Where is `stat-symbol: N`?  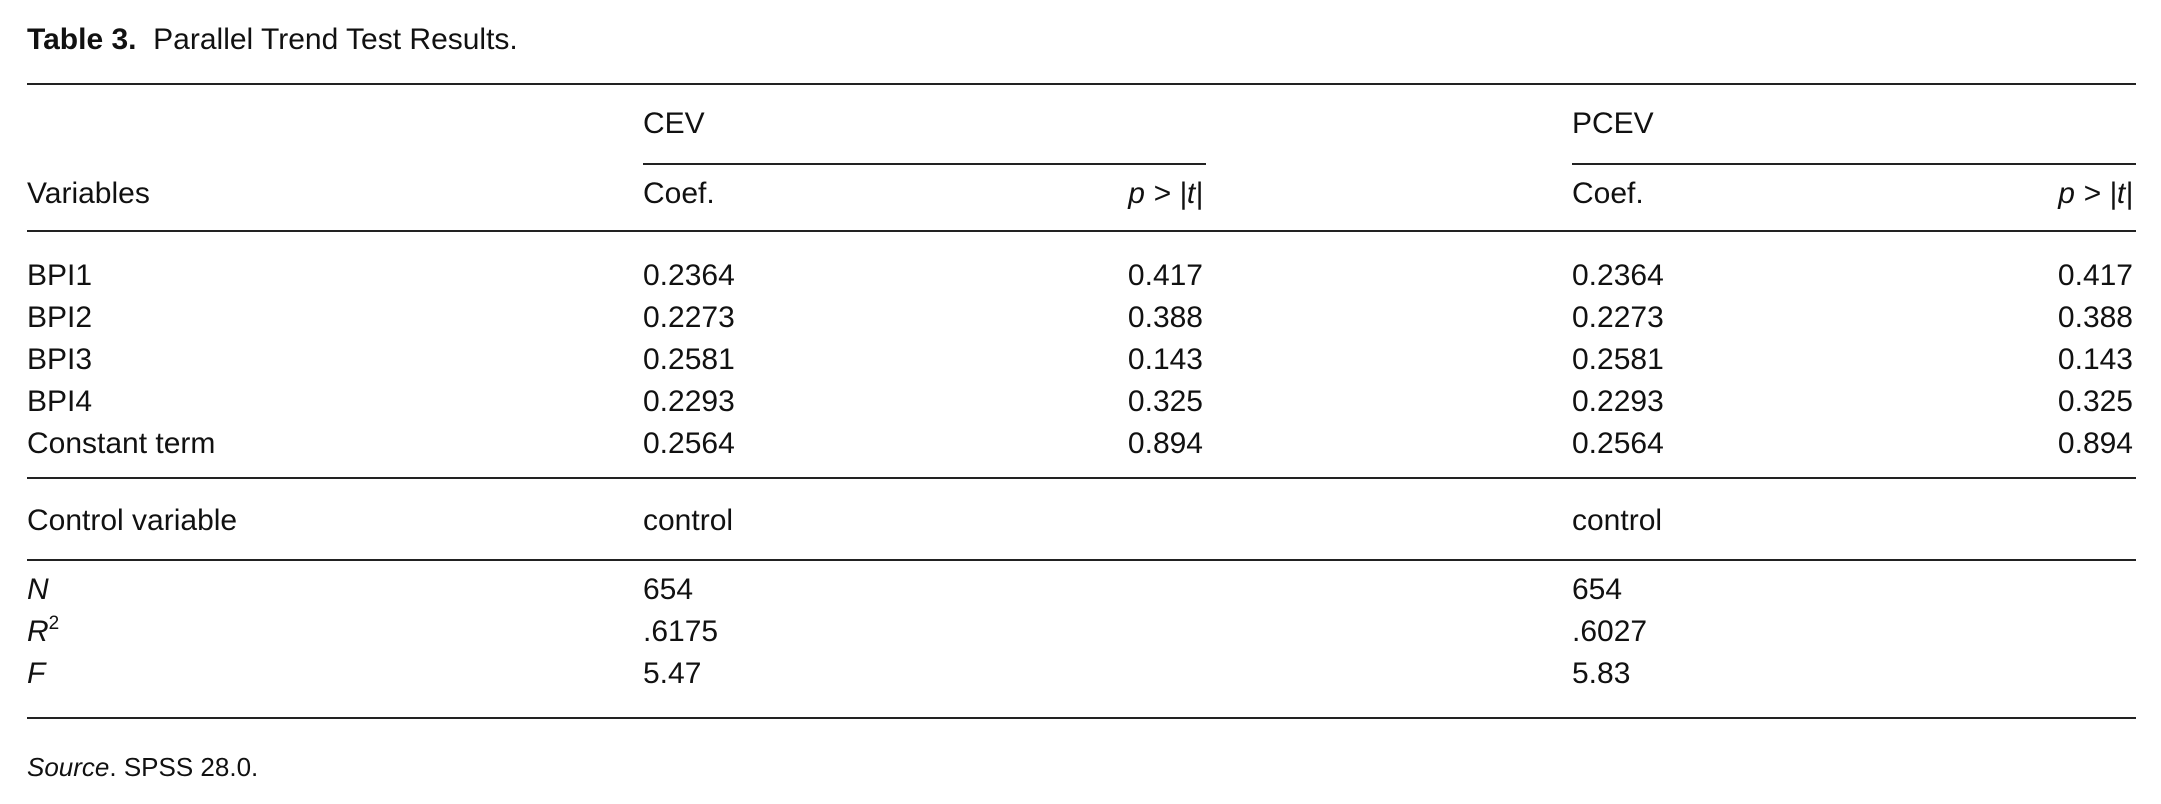
stat-symbol: N is located at coordinates (38, 589).